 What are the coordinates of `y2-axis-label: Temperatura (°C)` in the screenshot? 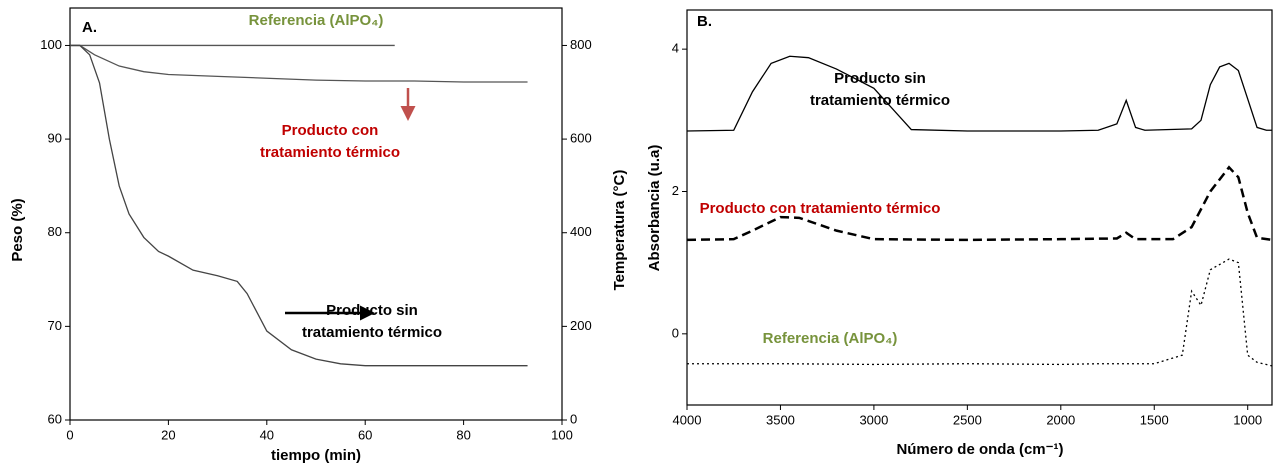 It's located at (619, 230).